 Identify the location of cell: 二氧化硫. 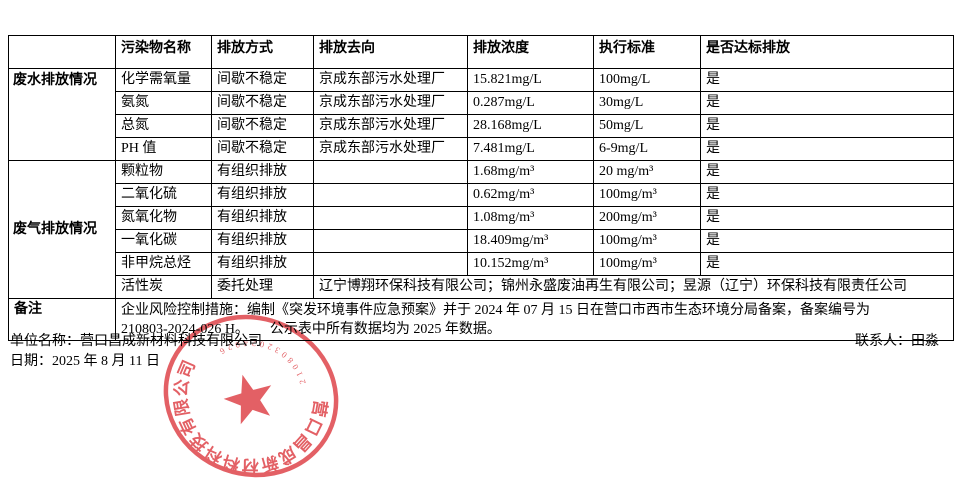
(163, 195).